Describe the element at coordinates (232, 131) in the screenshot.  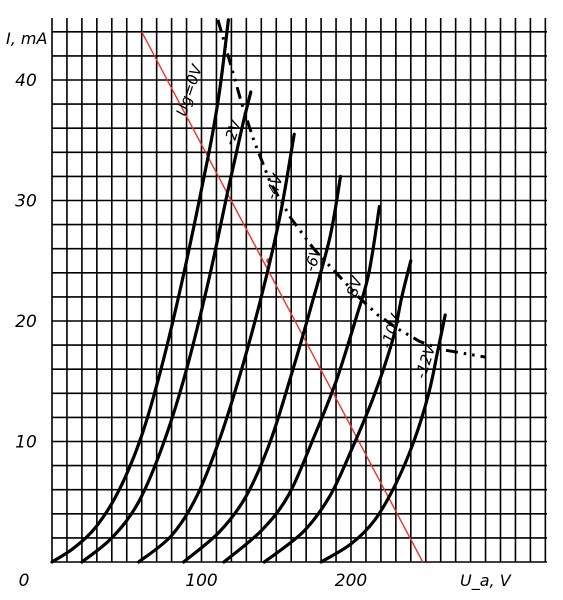
I see `curve-label-1: -2V` at that location.